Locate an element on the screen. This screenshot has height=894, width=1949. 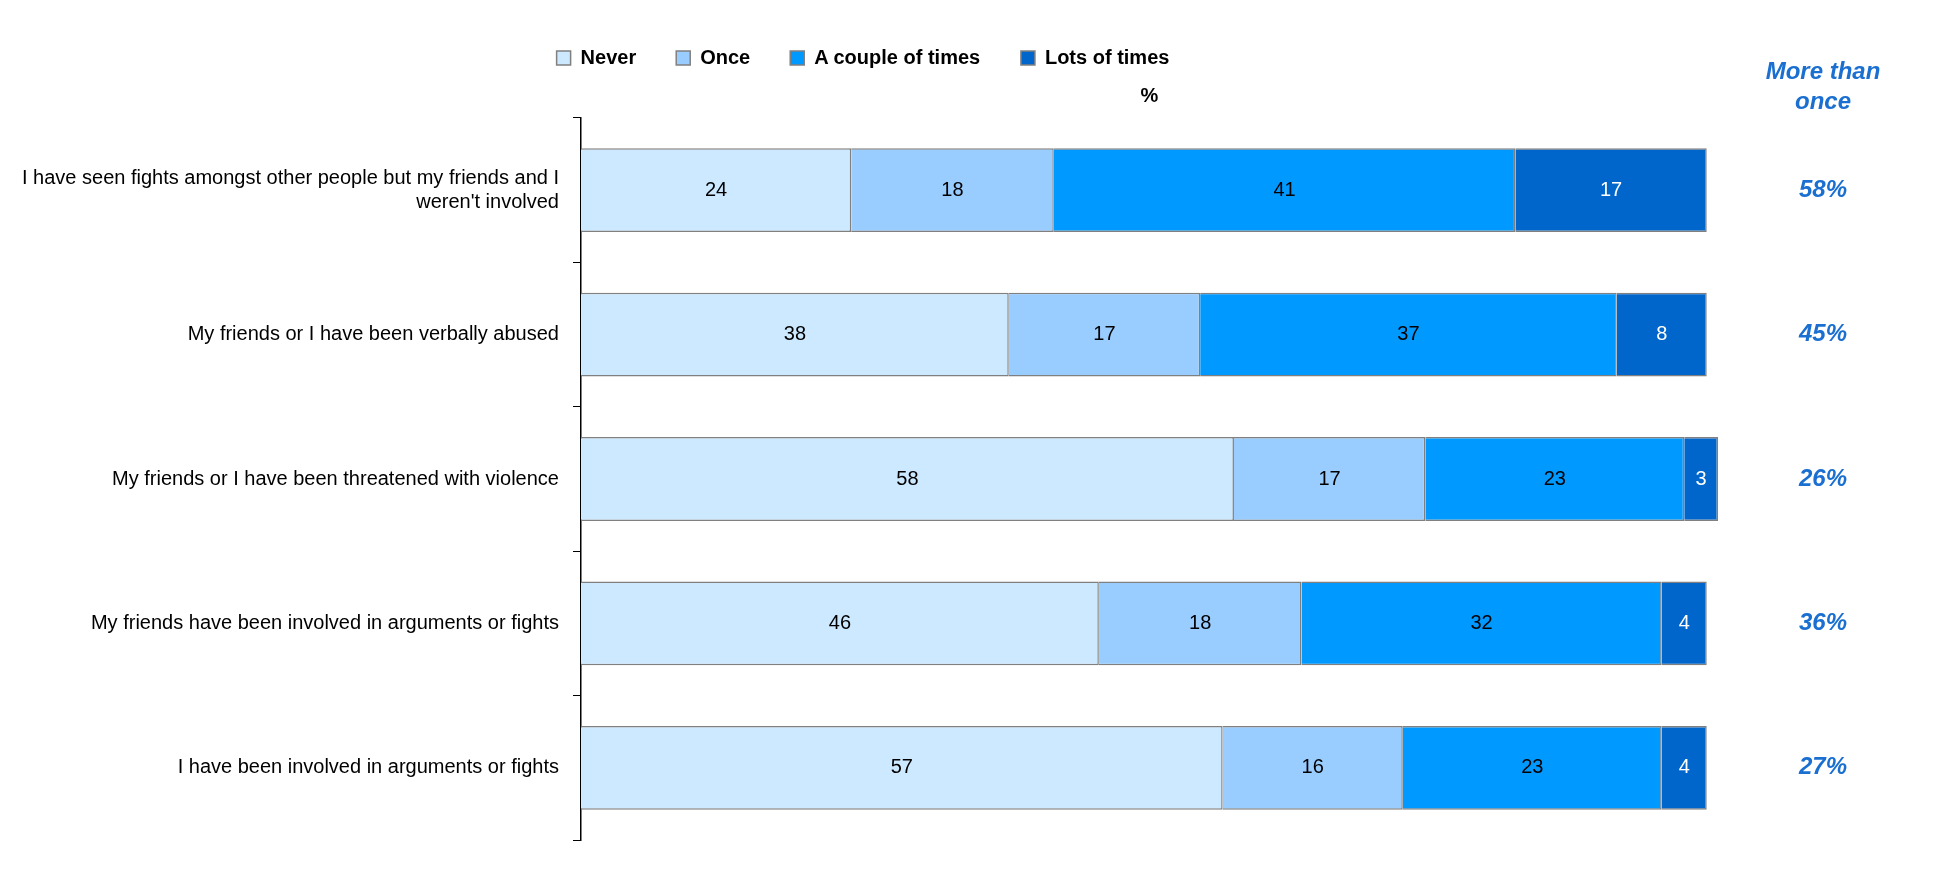
legend-label: Lots of times is located at coordinates (1107, 56).